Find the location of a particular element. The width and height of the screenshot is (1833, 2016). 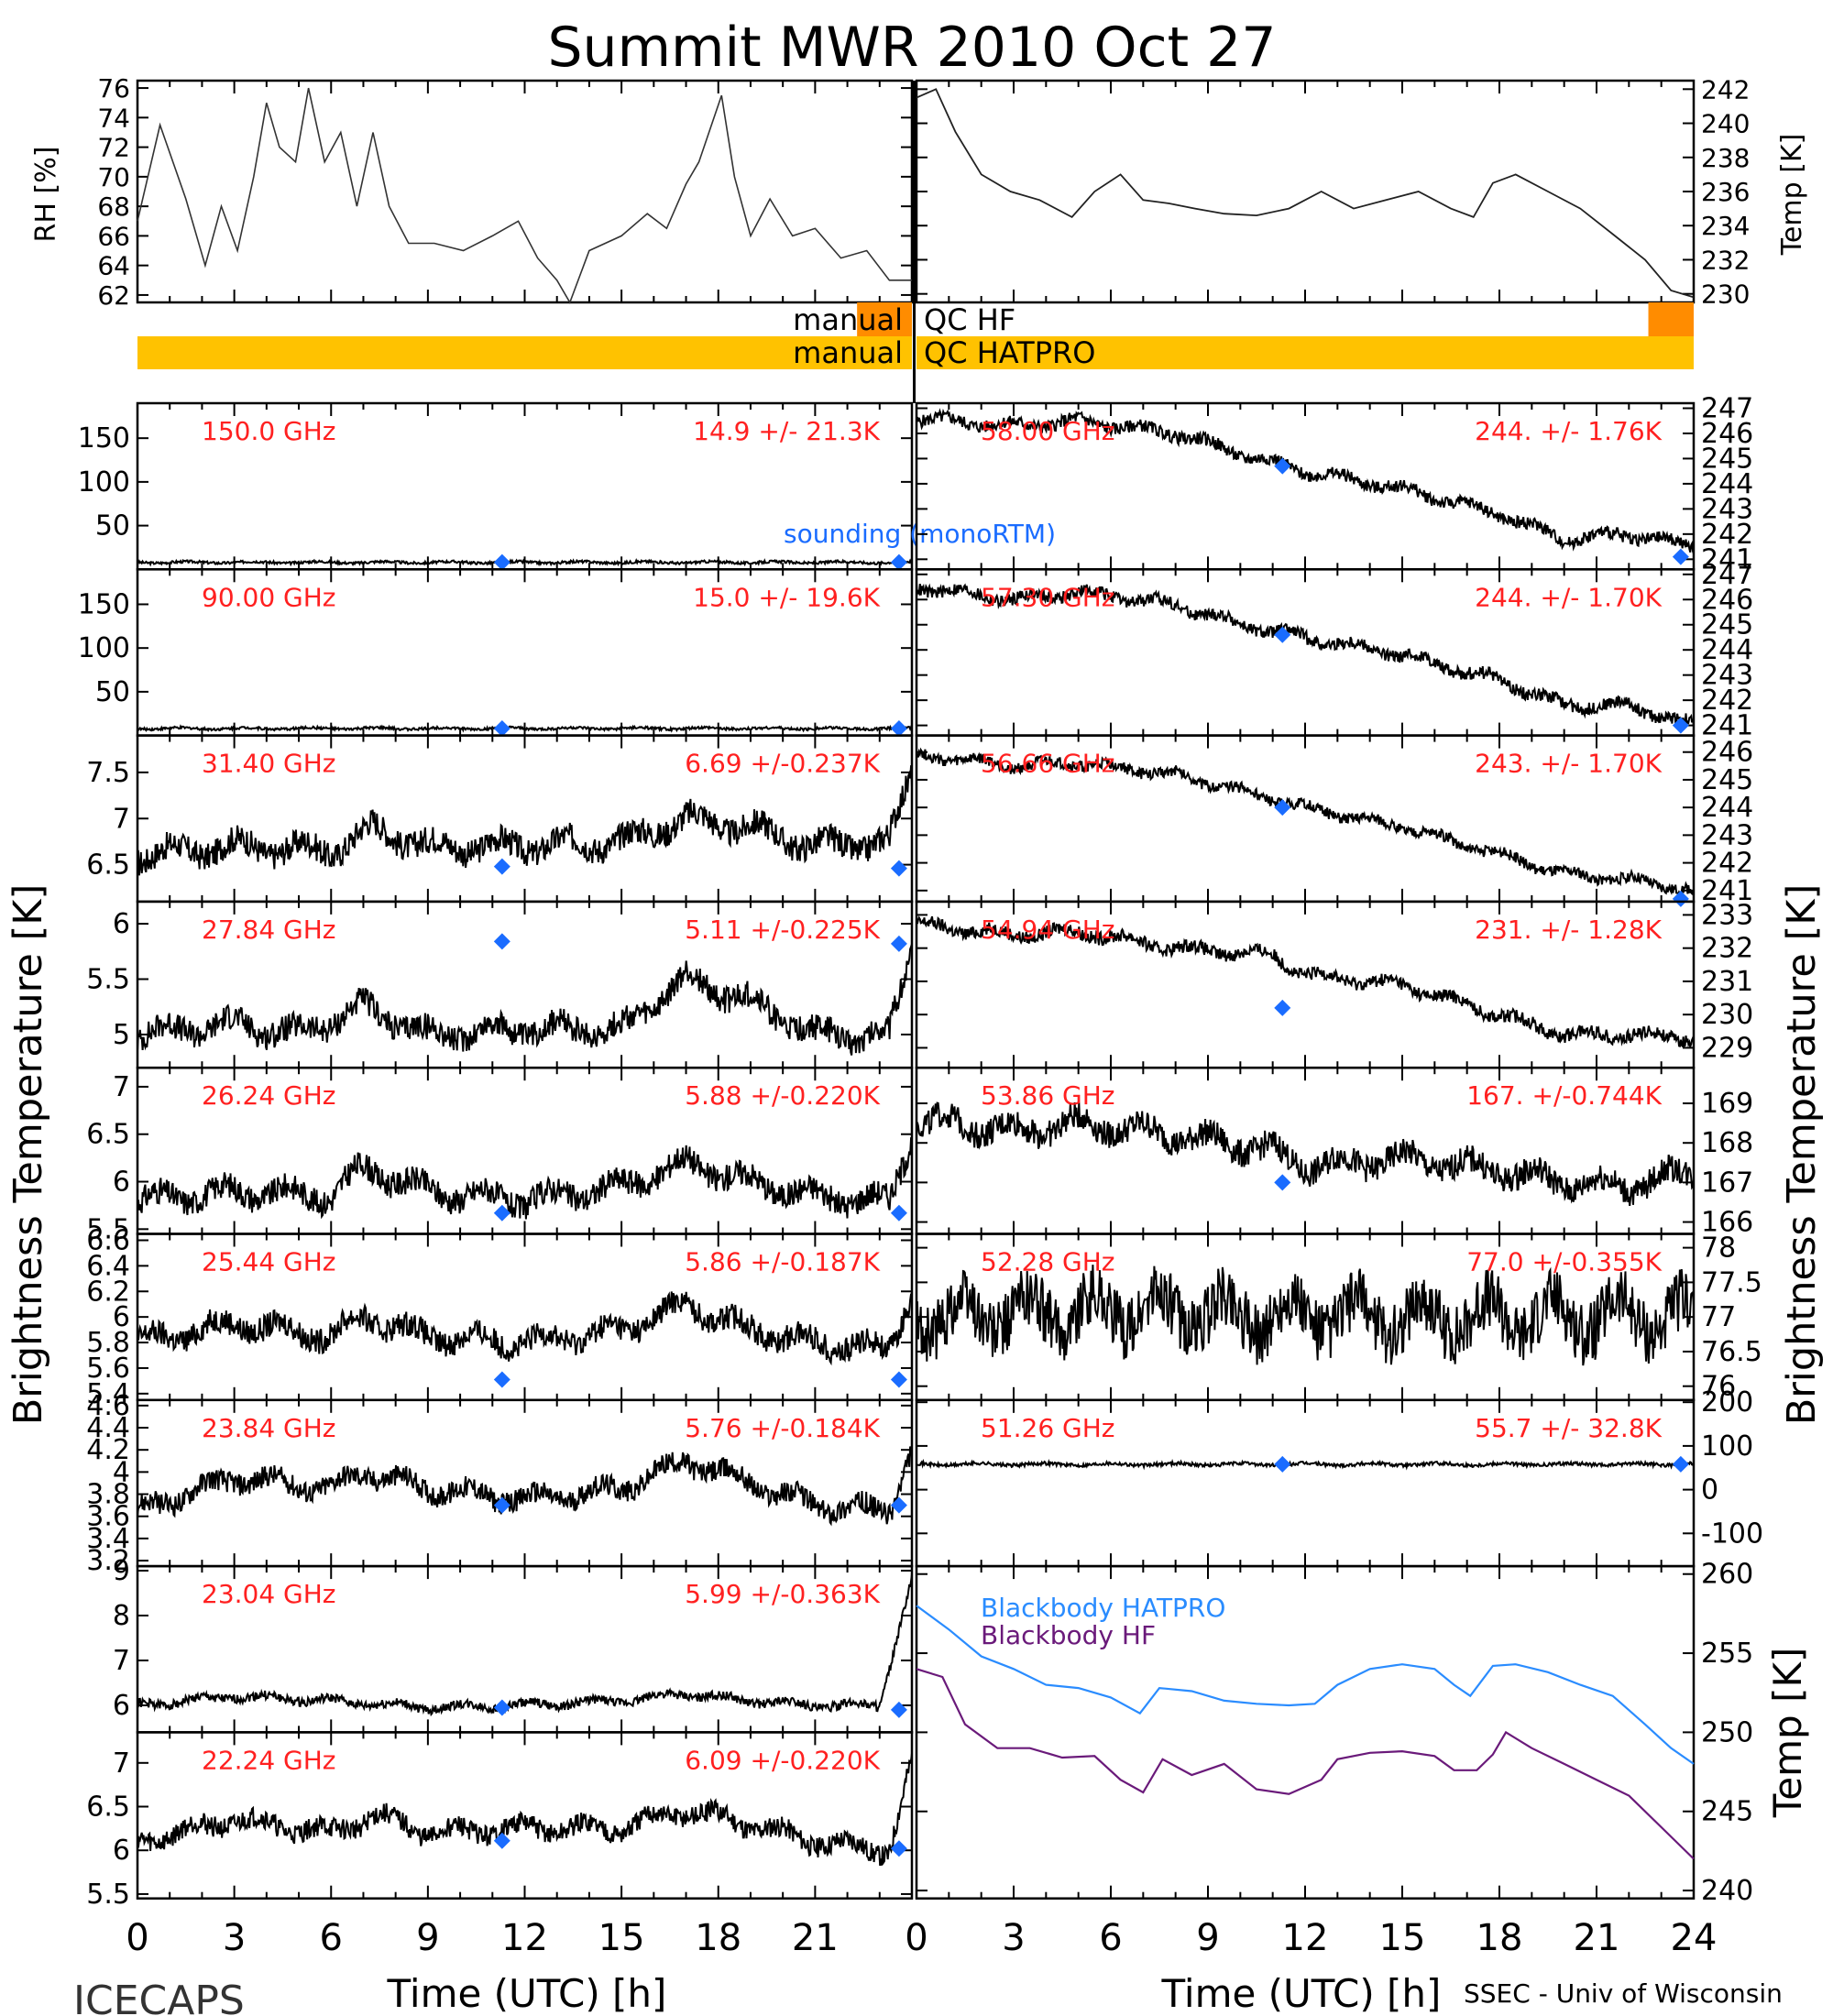

y-tick-label: 7.5 is located at coordinates (108, 773).